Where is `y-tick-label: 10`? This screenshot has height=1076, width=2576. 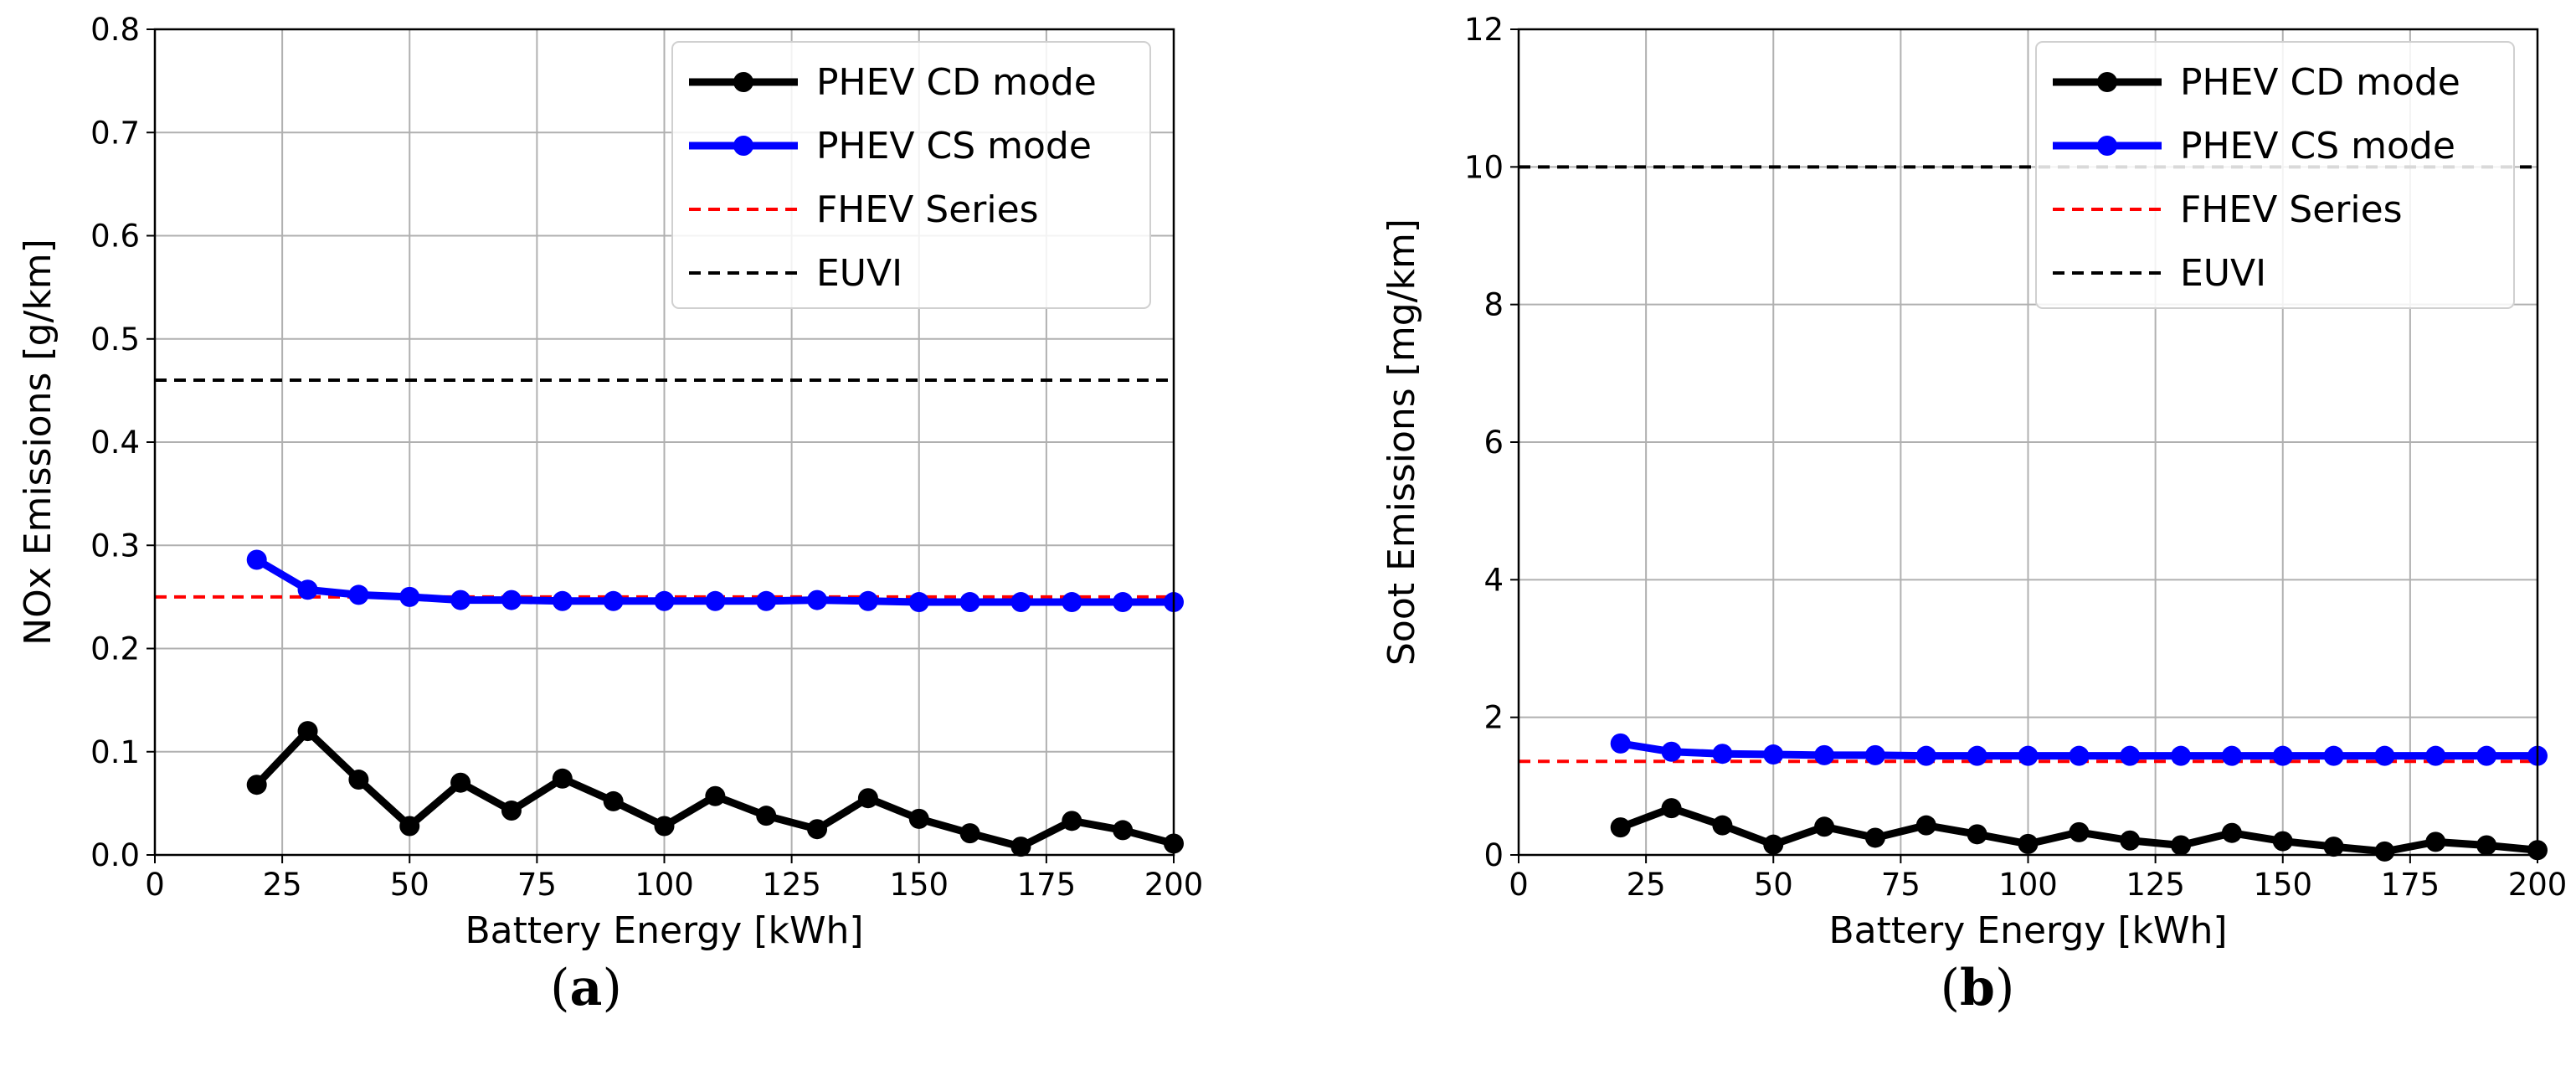
y-tick-label: 10 is located at coordinates (1484, 167).